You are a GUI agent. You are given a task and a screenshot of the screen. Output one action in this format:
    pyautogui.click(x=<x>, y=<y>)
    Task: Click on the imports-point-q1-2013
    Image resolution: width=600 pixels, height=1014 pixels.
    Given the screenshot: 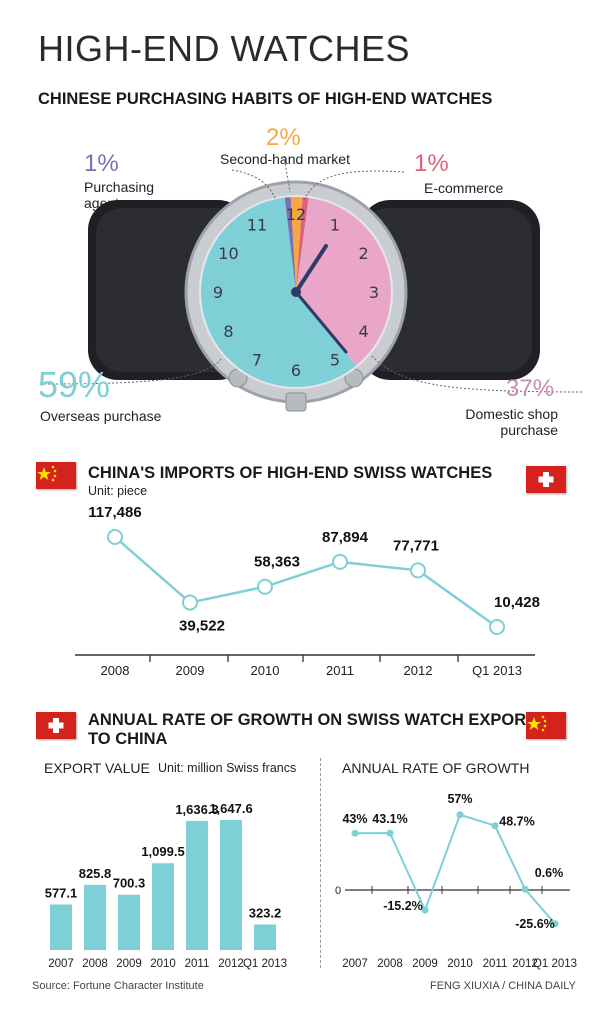 What is the action you would take?
    pyautogui.click(x=497, y=627)
    